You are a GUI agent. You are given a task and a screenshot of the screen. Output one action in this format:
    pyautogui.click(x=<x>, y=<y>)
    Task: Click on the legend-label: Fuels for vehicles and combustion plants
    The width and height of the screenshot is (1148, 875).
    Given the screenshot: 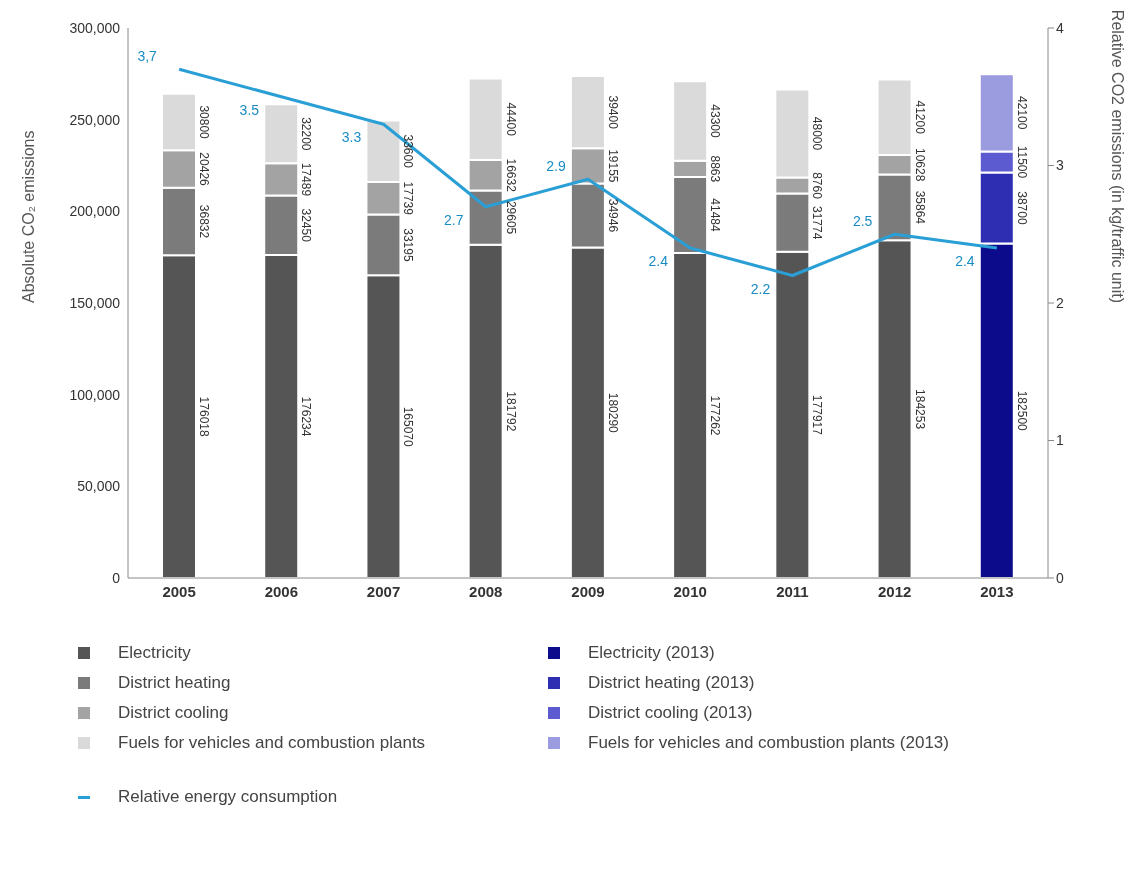 What is the action you would take?
    pyautogui.click(x=272, y=743)
    